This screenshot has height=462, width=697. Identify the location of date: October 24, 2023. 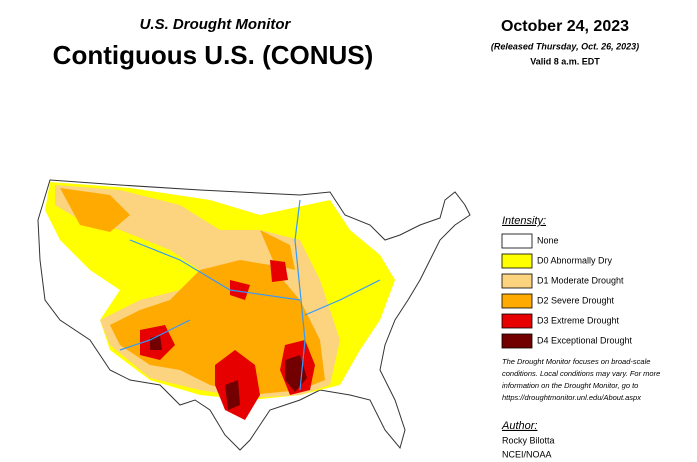
(565, 26).